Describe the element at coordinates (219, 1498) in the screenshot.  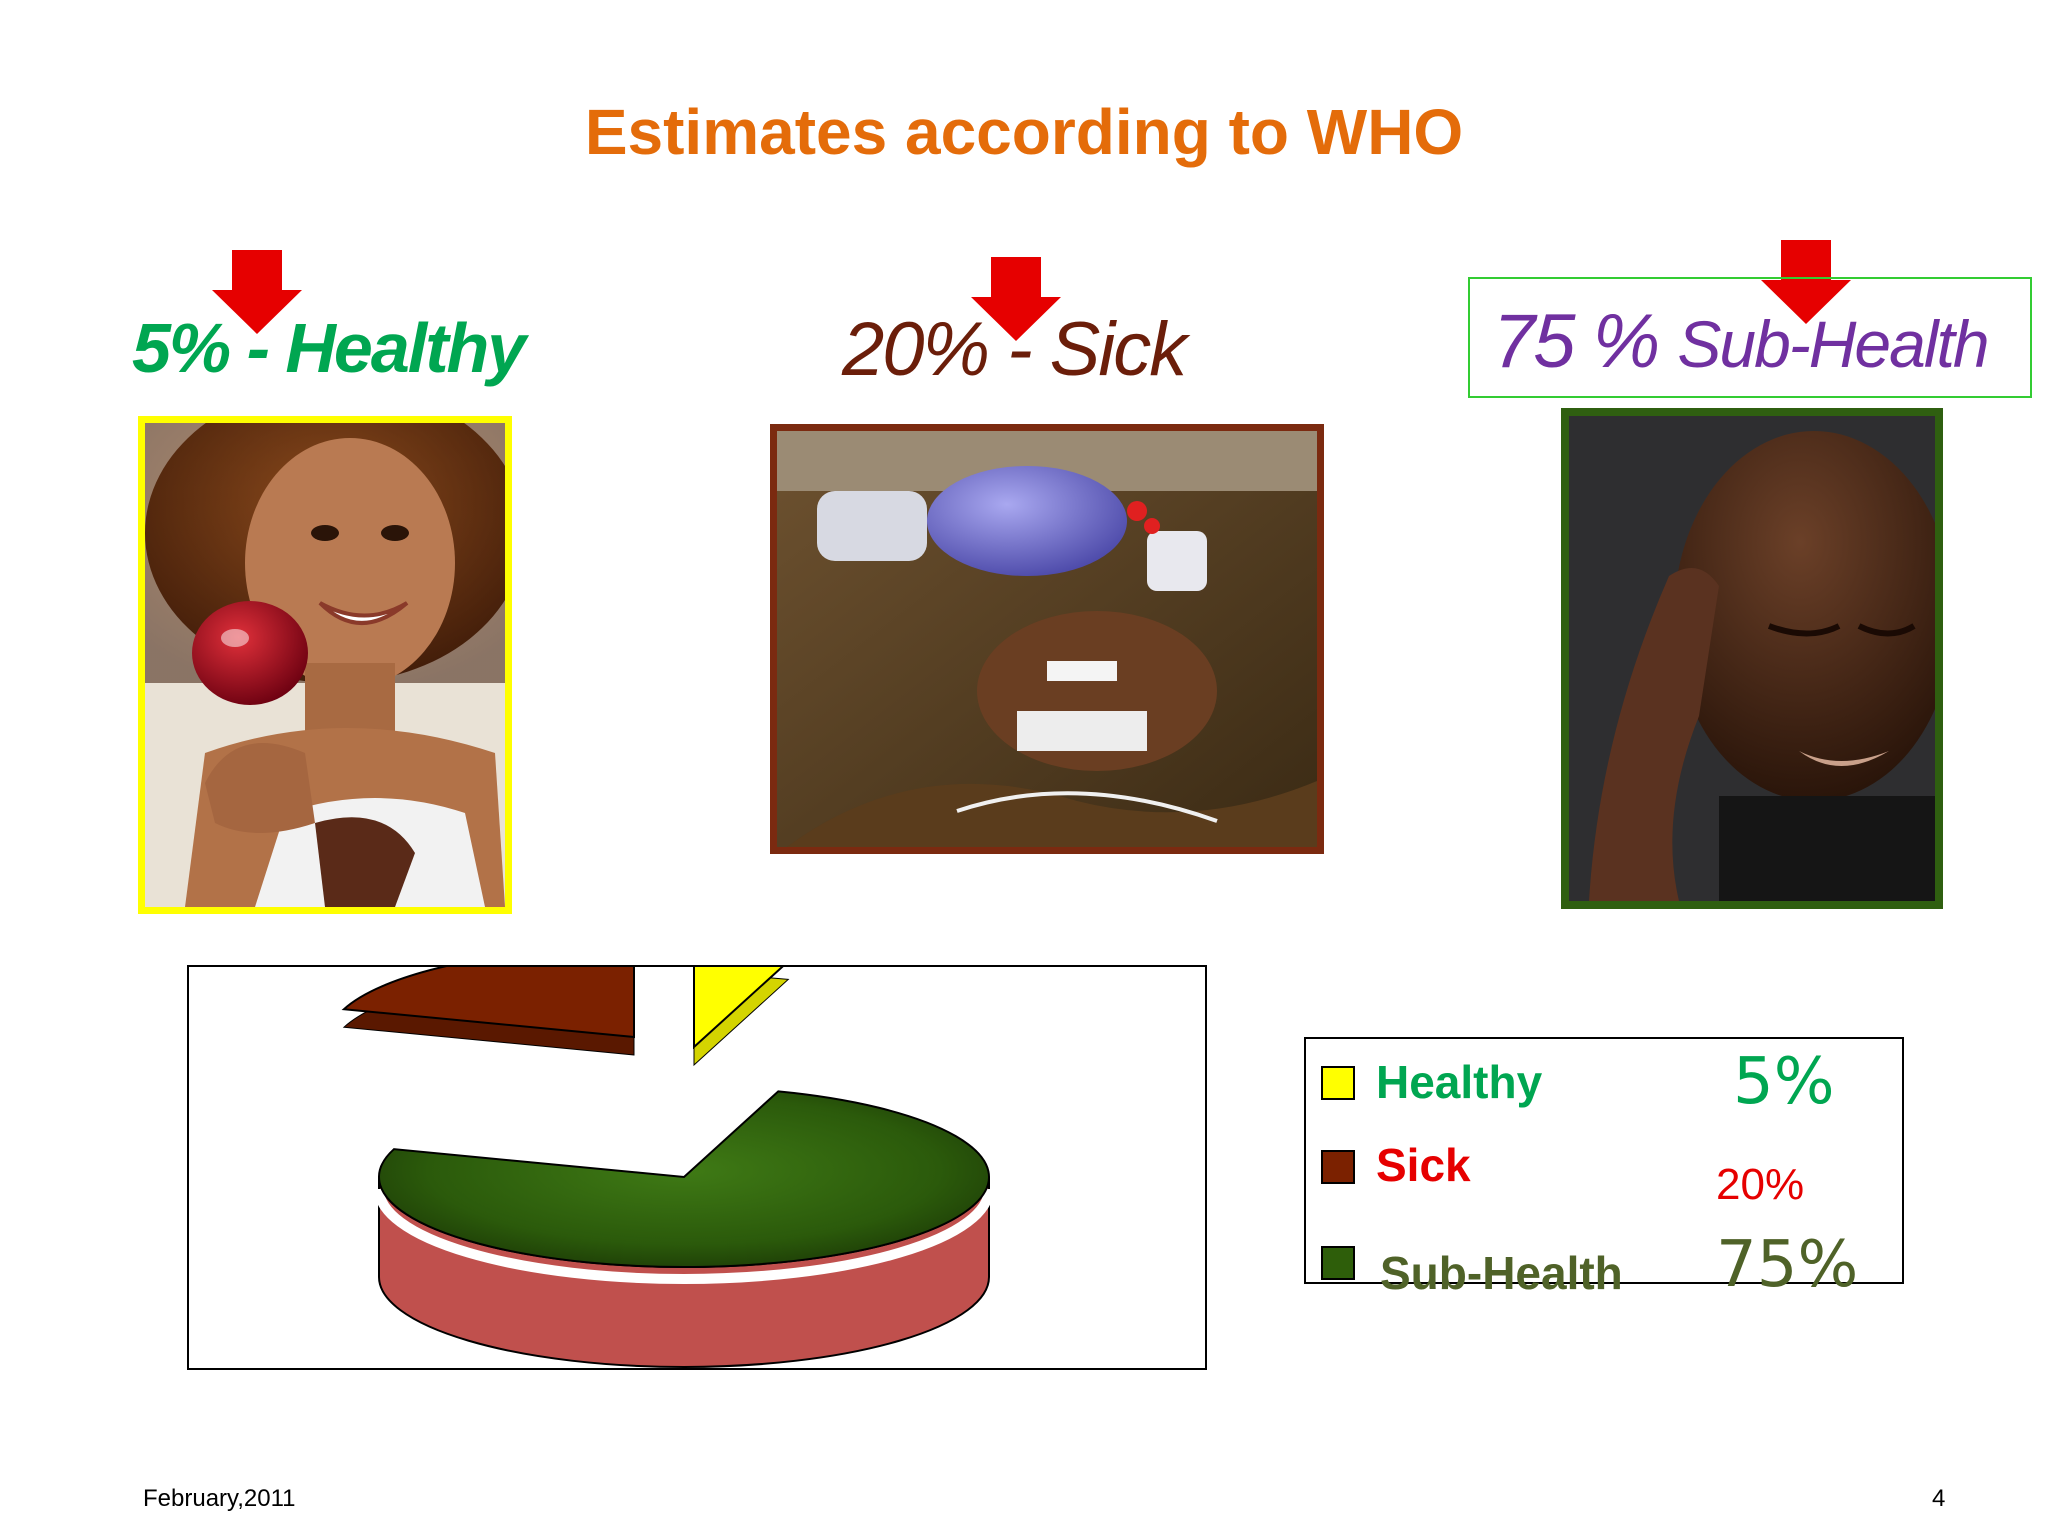
I see `footer-date: February,2011` at that location.